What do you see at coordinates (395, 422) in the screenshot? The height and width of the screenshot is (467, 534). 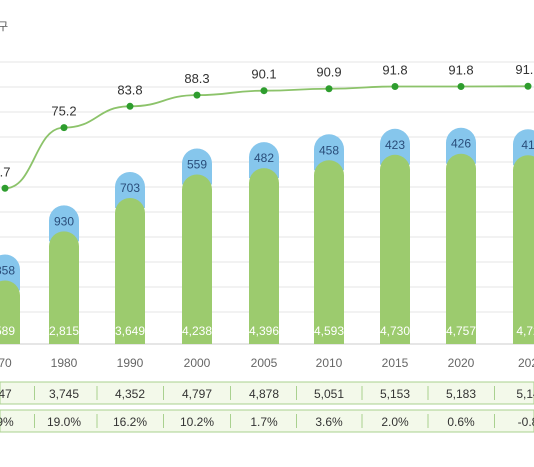 I see `table-cell: 2.0%` at bounding box center [395, 422].